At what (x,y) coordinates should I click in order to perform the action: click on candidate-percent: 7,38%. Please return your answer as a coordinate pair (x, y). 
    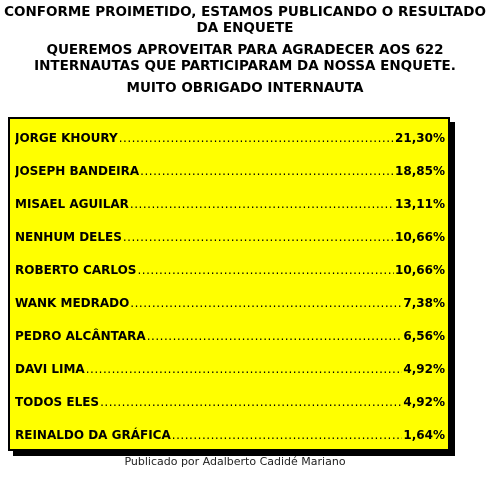
    Looking at the image, I should click on (424, 303).